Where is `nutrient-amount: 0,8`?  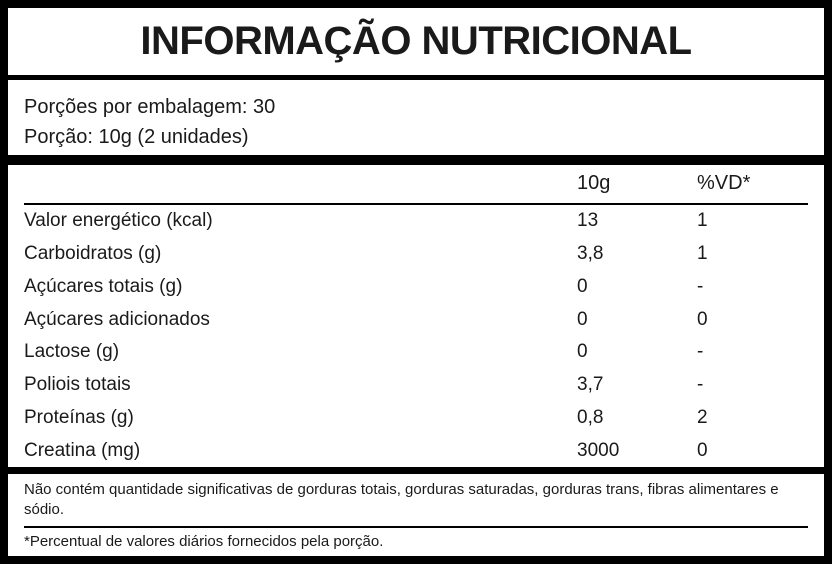 nutrient-amount: 0,8 is located at coordinates (590, 417).